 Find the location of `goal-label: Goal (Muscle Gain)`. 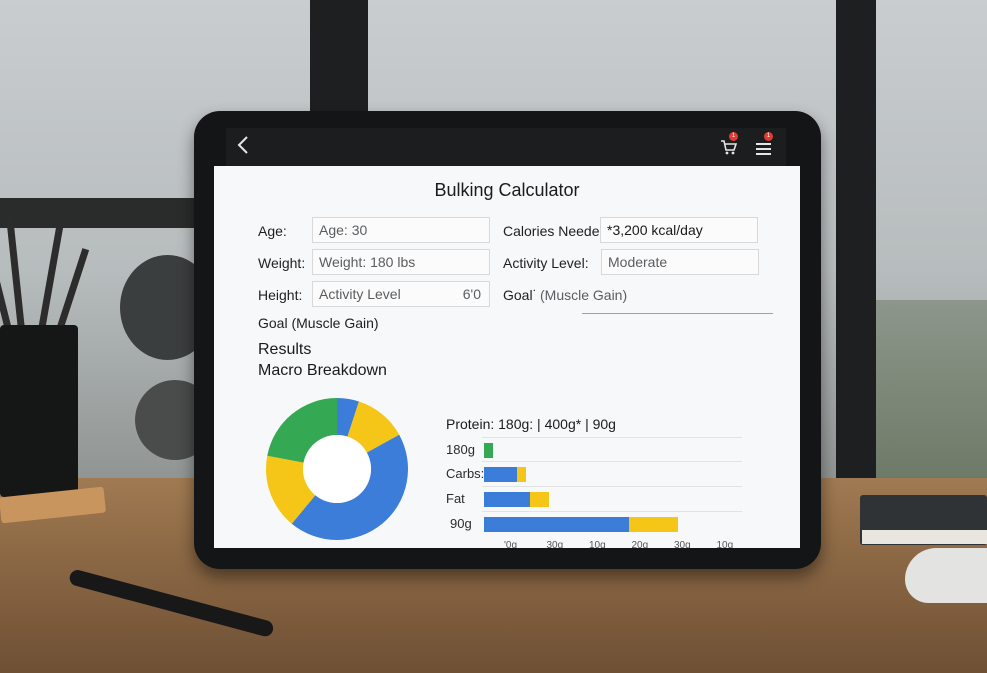

goal-label: Goal (Muscle Gain) is located at coordinates (318, 323).